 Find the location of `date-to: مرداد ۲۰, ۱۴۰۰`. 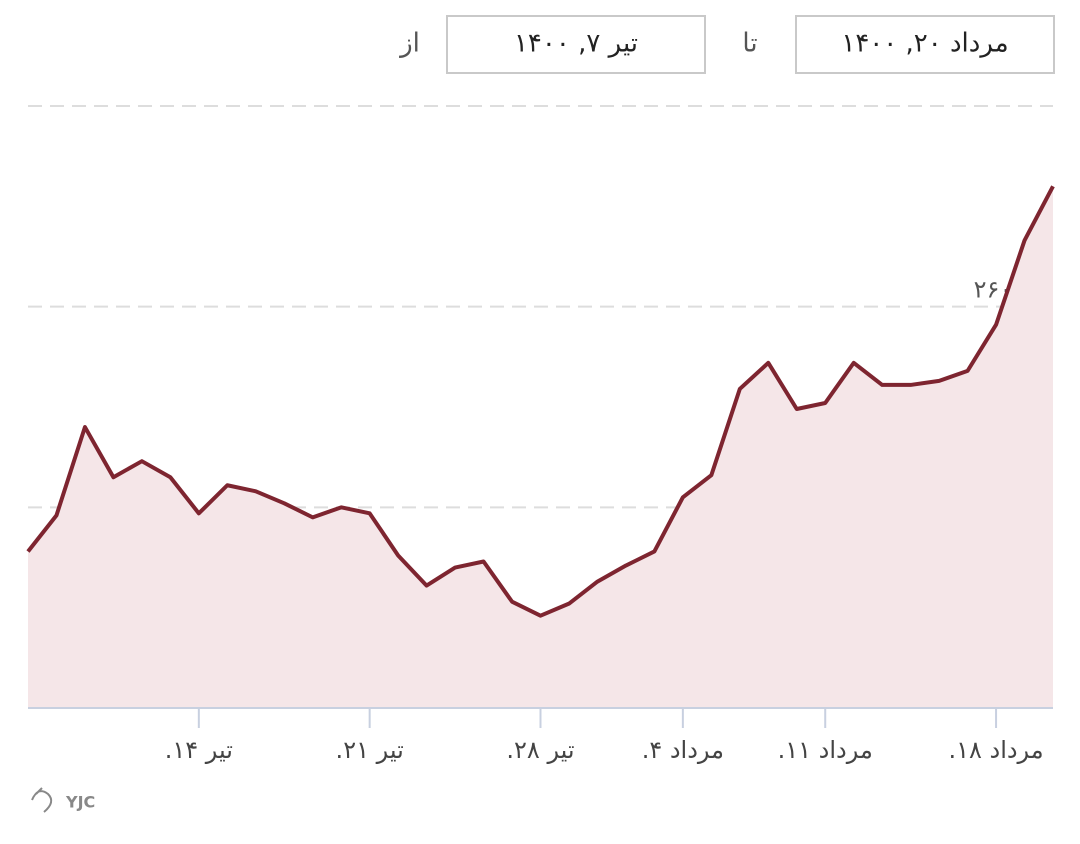

date-to: مرداد ۲۰, ۱۴۰۰ is located at coordinates (924, 44).